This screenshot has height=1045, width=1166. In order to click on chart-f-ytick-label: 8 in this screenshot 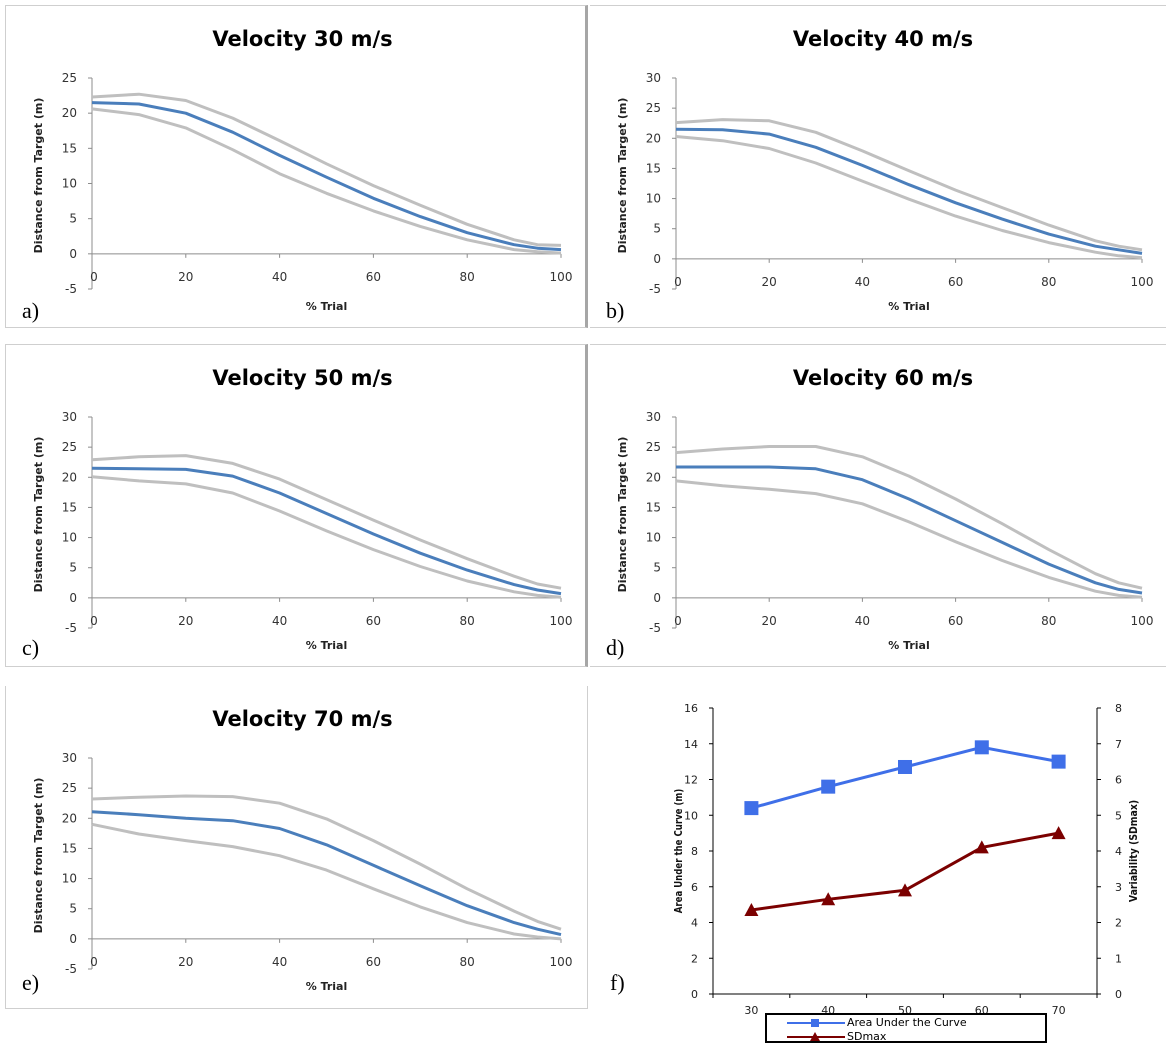, I will do `click(694, 851)`.